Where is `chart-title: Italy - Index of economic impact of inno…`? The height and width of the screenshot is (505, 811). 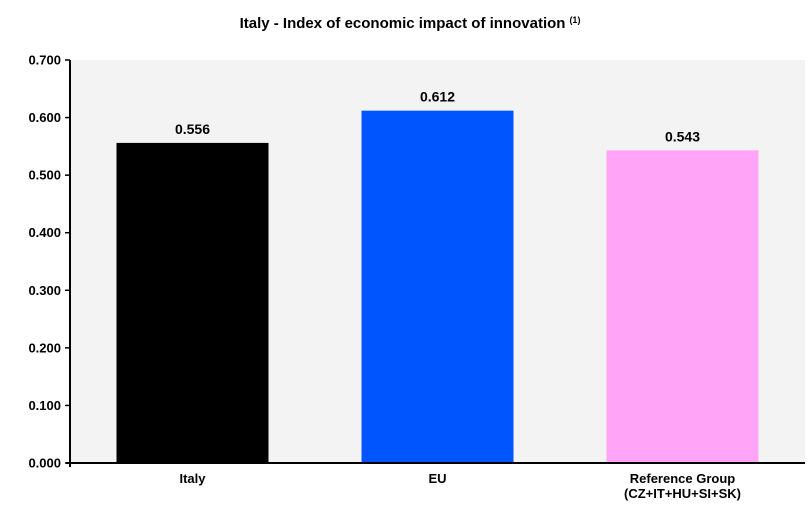
chart-title: Italy - Index of economic impact of inno… is located at coordinates (410, 23).